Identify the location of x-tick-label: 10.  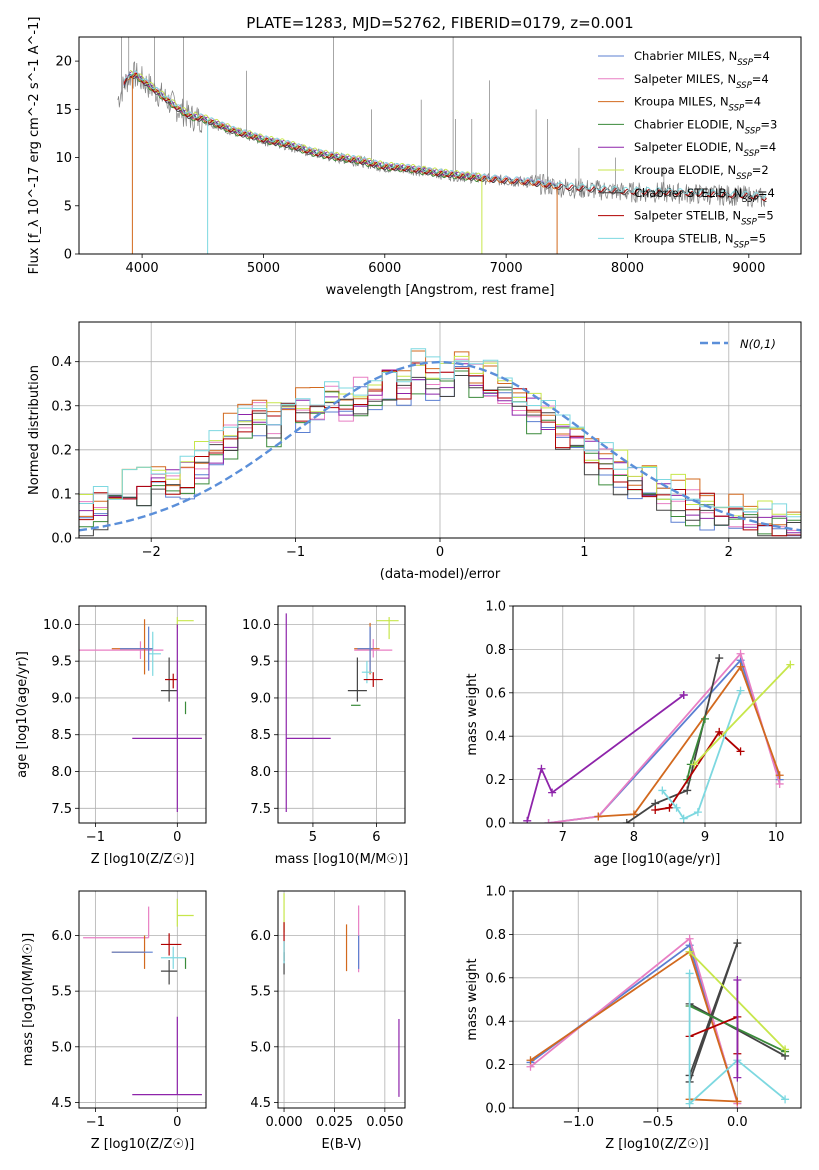
(776, 837).